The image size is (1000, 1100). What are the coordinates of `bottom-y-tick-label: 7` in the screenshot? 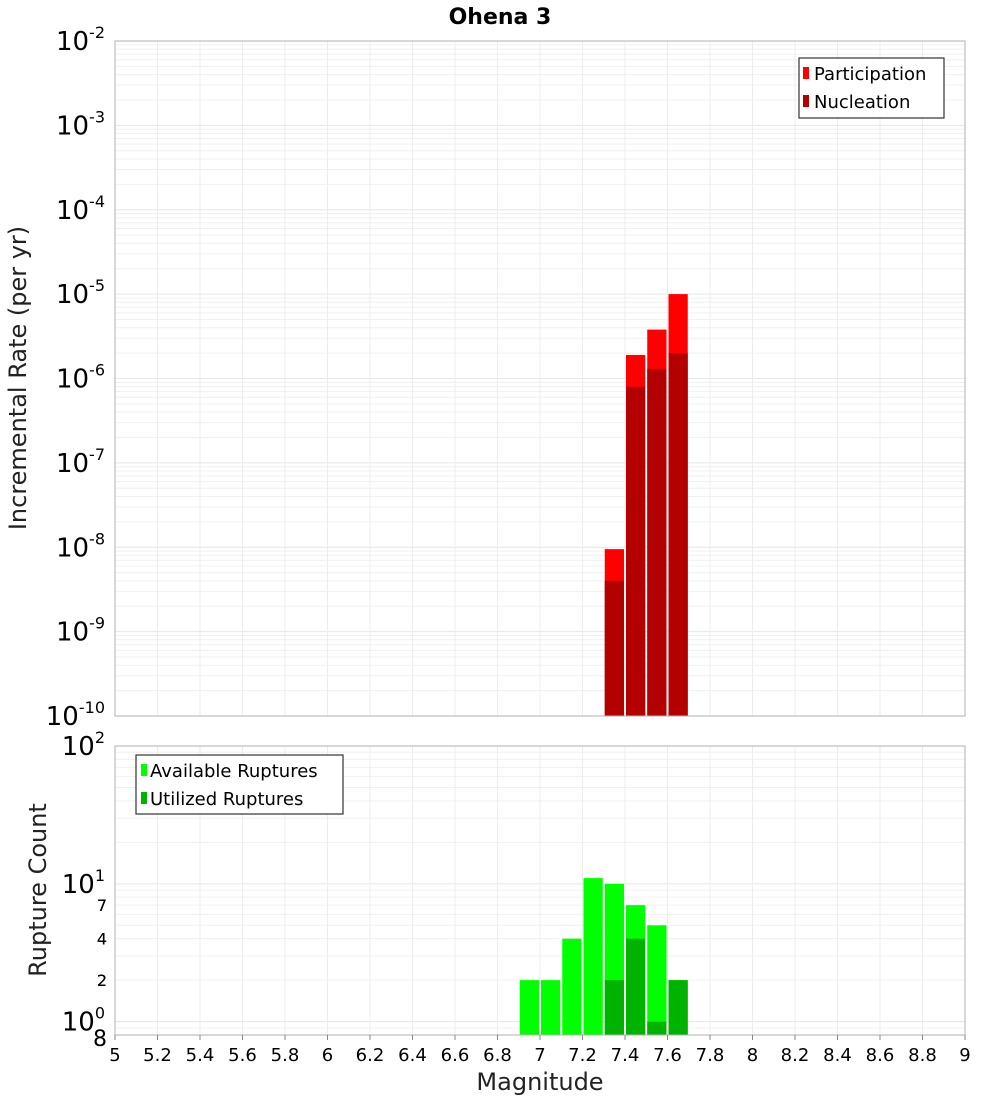 It's located at (102, 905).